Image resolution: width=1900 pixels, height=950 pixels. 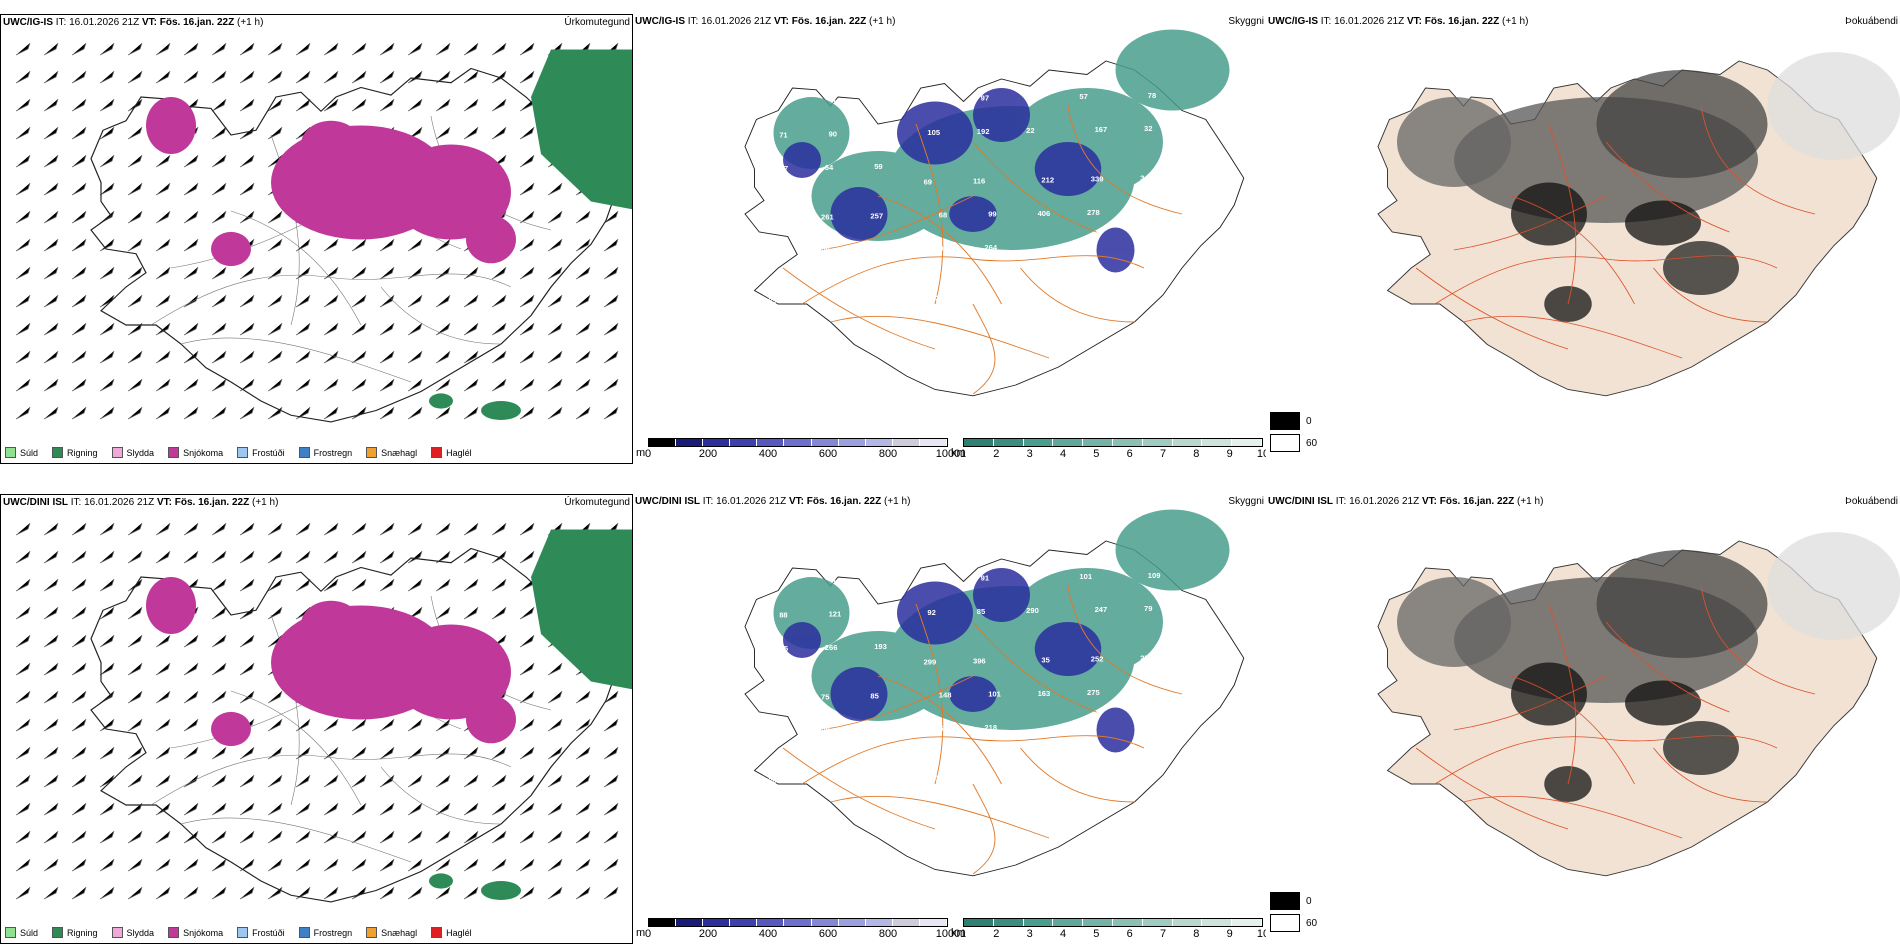 I want to click on fog-legend-row: 60, so click(x=1293, y=443).